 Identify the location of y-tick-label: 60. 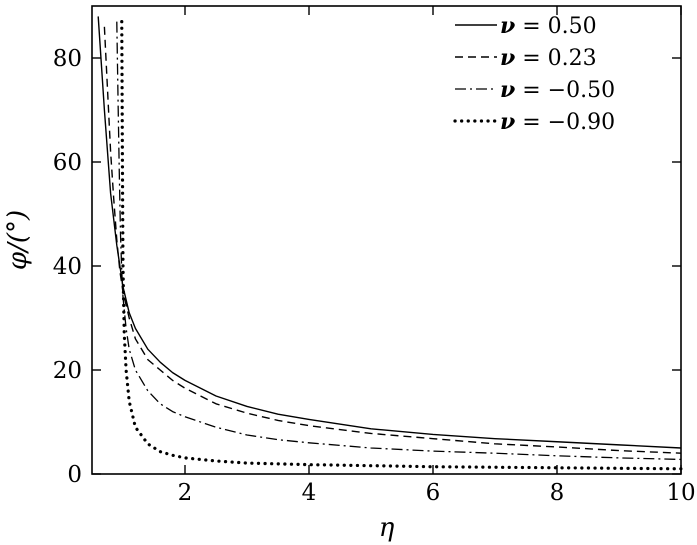
(67, 163).